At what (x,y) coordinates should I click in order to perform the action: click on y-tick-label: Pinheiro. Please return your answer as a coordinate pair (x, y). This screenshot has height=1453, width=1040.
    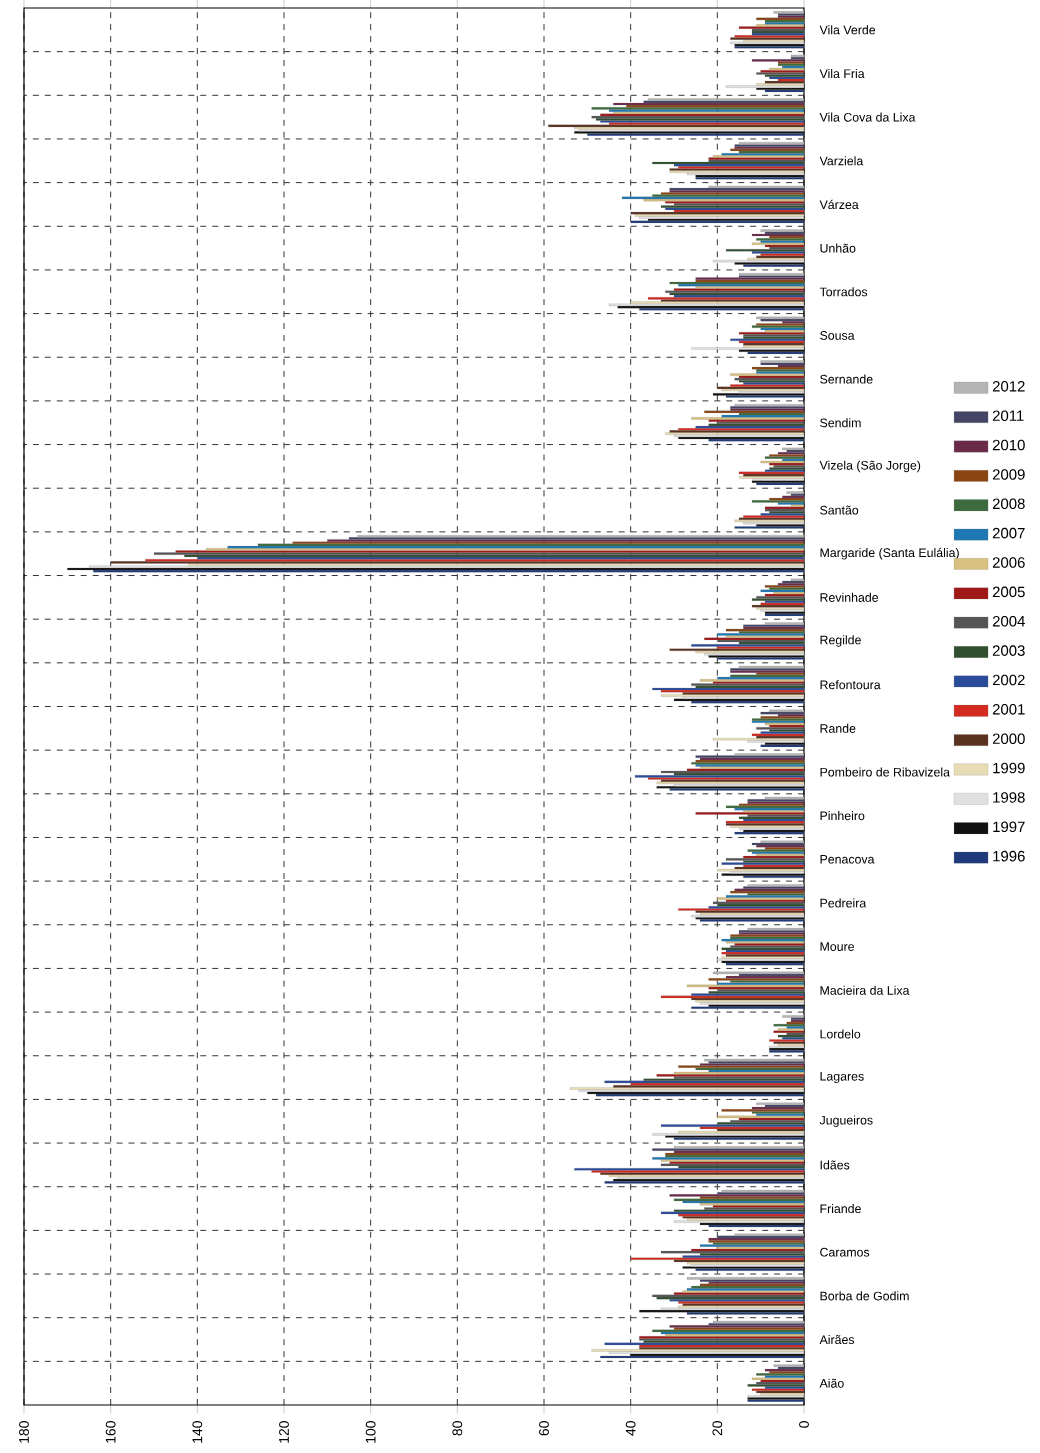
    Looking at the image, I should click on (842, 816).